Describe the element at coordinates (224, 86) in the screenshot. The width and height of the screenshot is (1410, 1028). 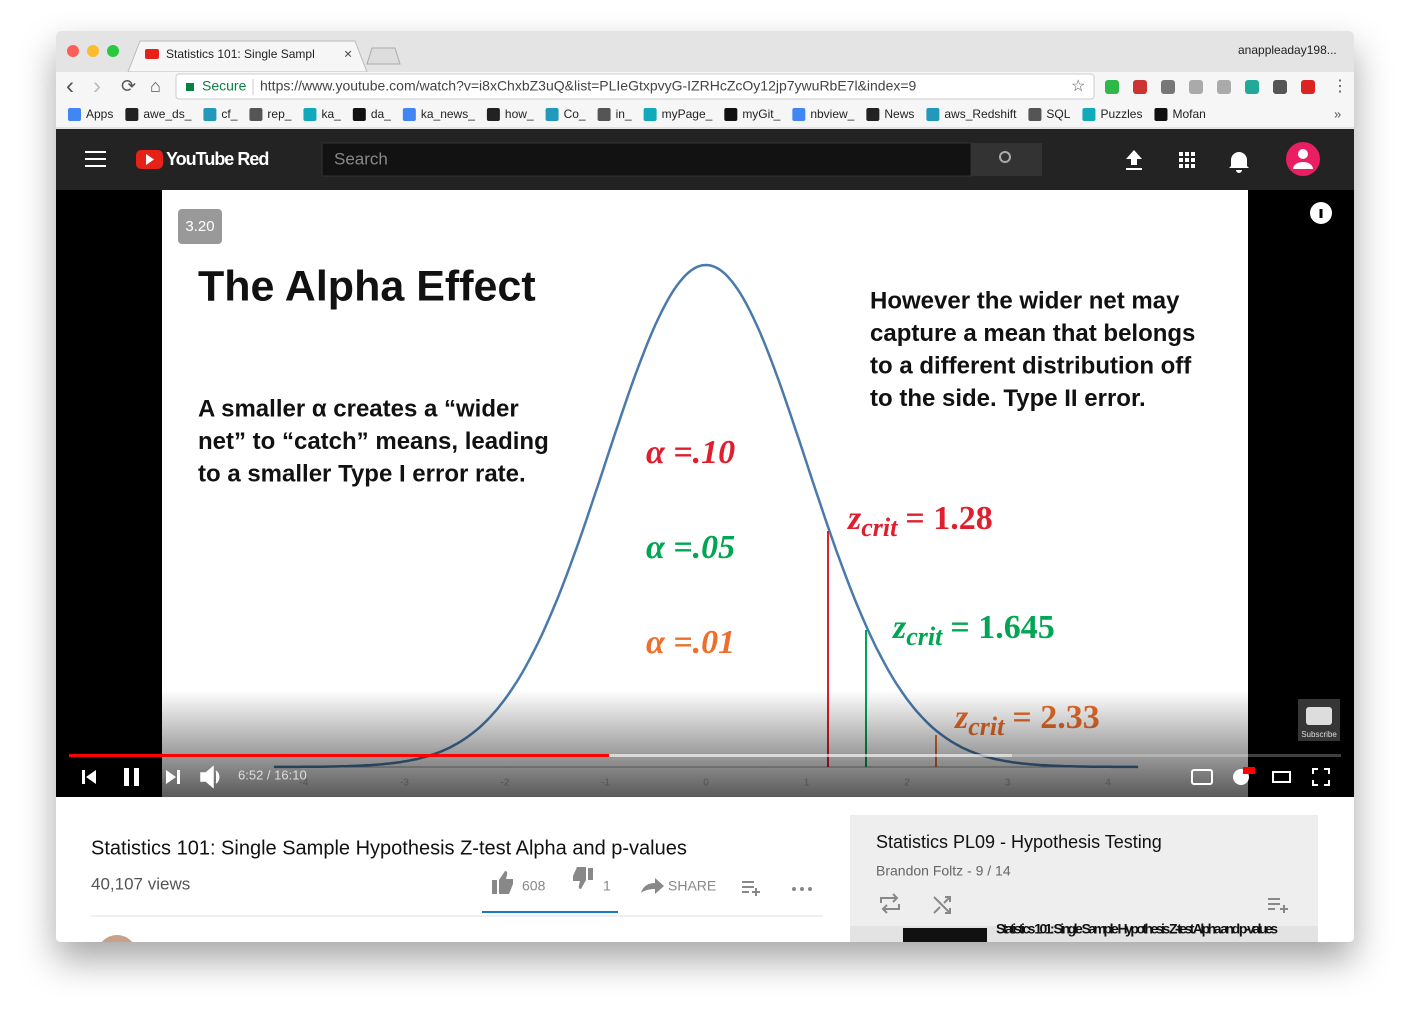
I see `secure-label: Secure` at that location.